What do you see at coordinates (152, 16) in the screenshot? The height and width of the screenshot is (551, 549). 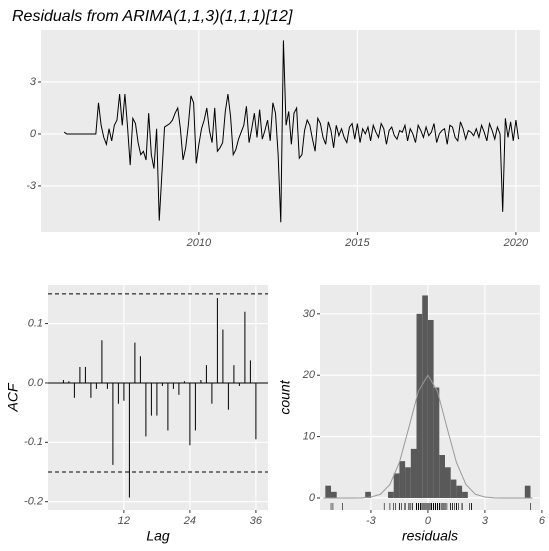 I see `chart-title: Residuals from ARIMA(1,1,3)(1,1,1)[12]` at bounding box center [152, 16].